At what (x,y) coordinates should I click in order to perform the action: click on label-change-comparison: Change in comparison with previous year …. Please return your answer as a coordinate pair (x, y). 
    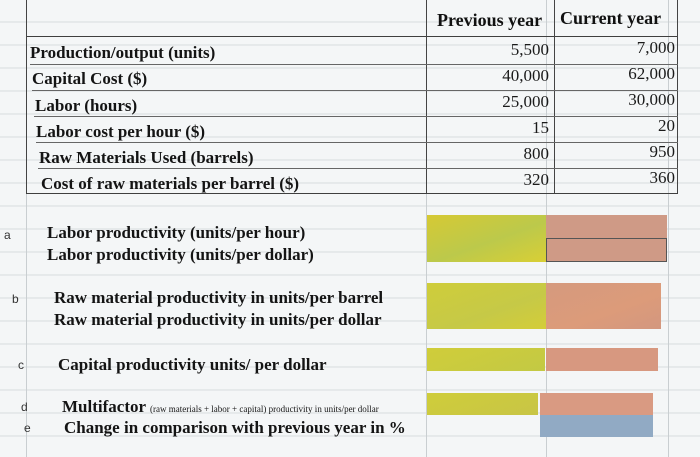
    Looking at the image, I should click on (235, 427).